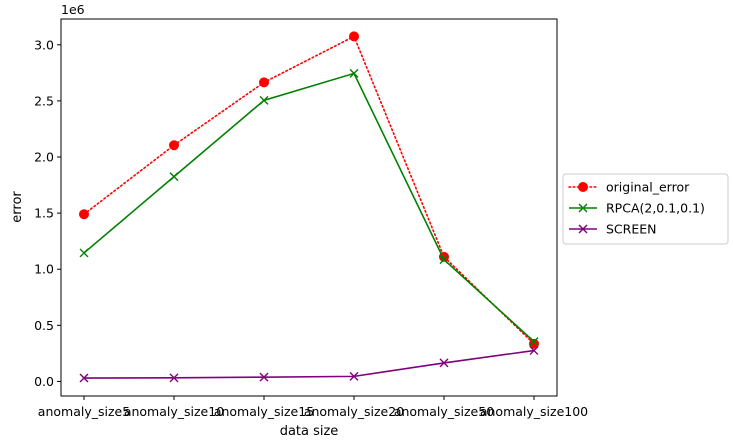  What do you see at coordinates (309, 431) in the screenshot?
I see `x-axis-label: data size` at bounding box center [309, 431].